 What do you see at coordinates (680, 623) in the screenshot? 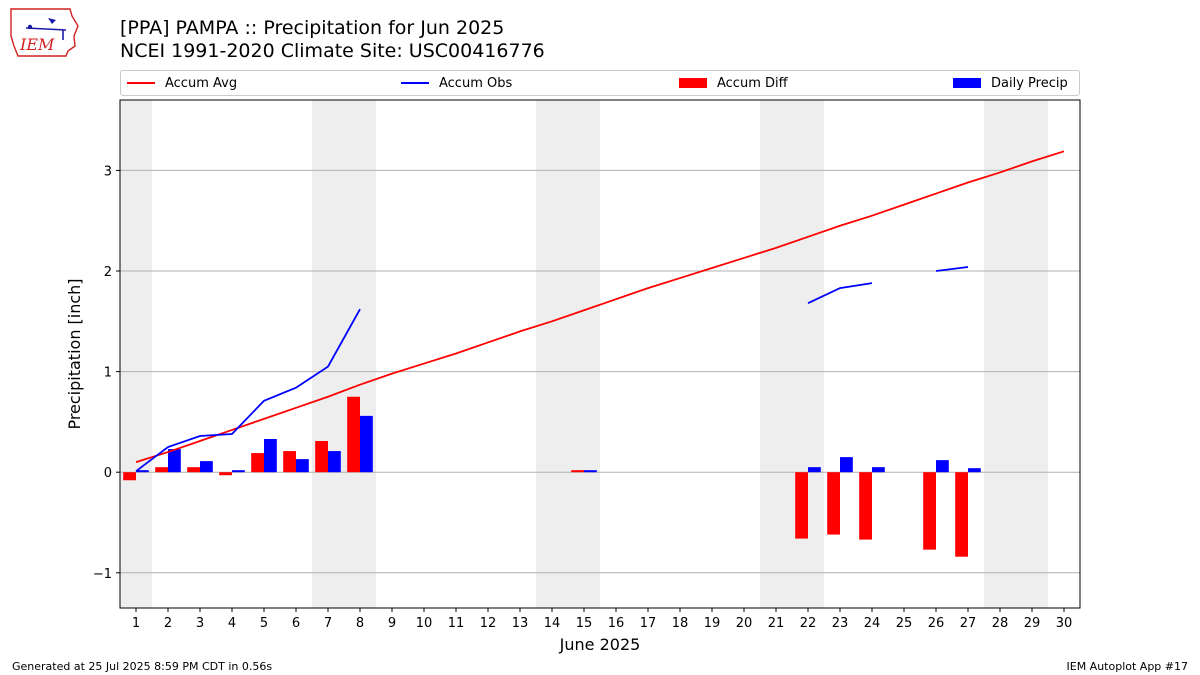
I see `x-tick-label: 18` at bounding box center [680, 623].